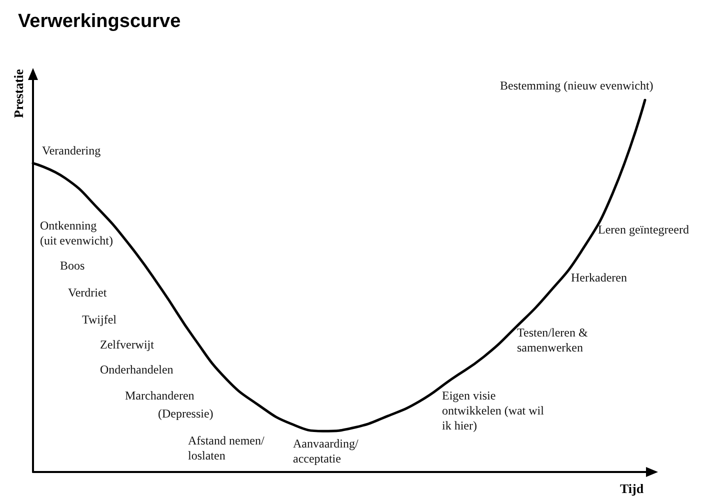 The image size is (706, 502). I want to click on annotation: Twijfel, so click(100, 319).